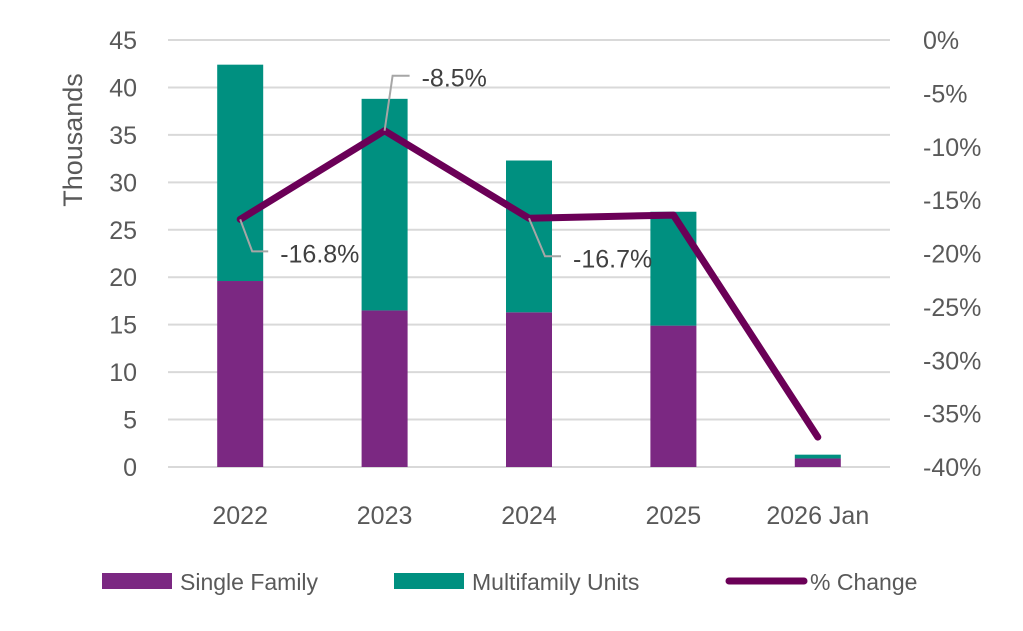 Image resolution: width=1023 pixels, height=631 pixels. Describe the element at coordinates (941, 41) in the screenshot. I see `right-axis-tick-label: 0%` at that location.